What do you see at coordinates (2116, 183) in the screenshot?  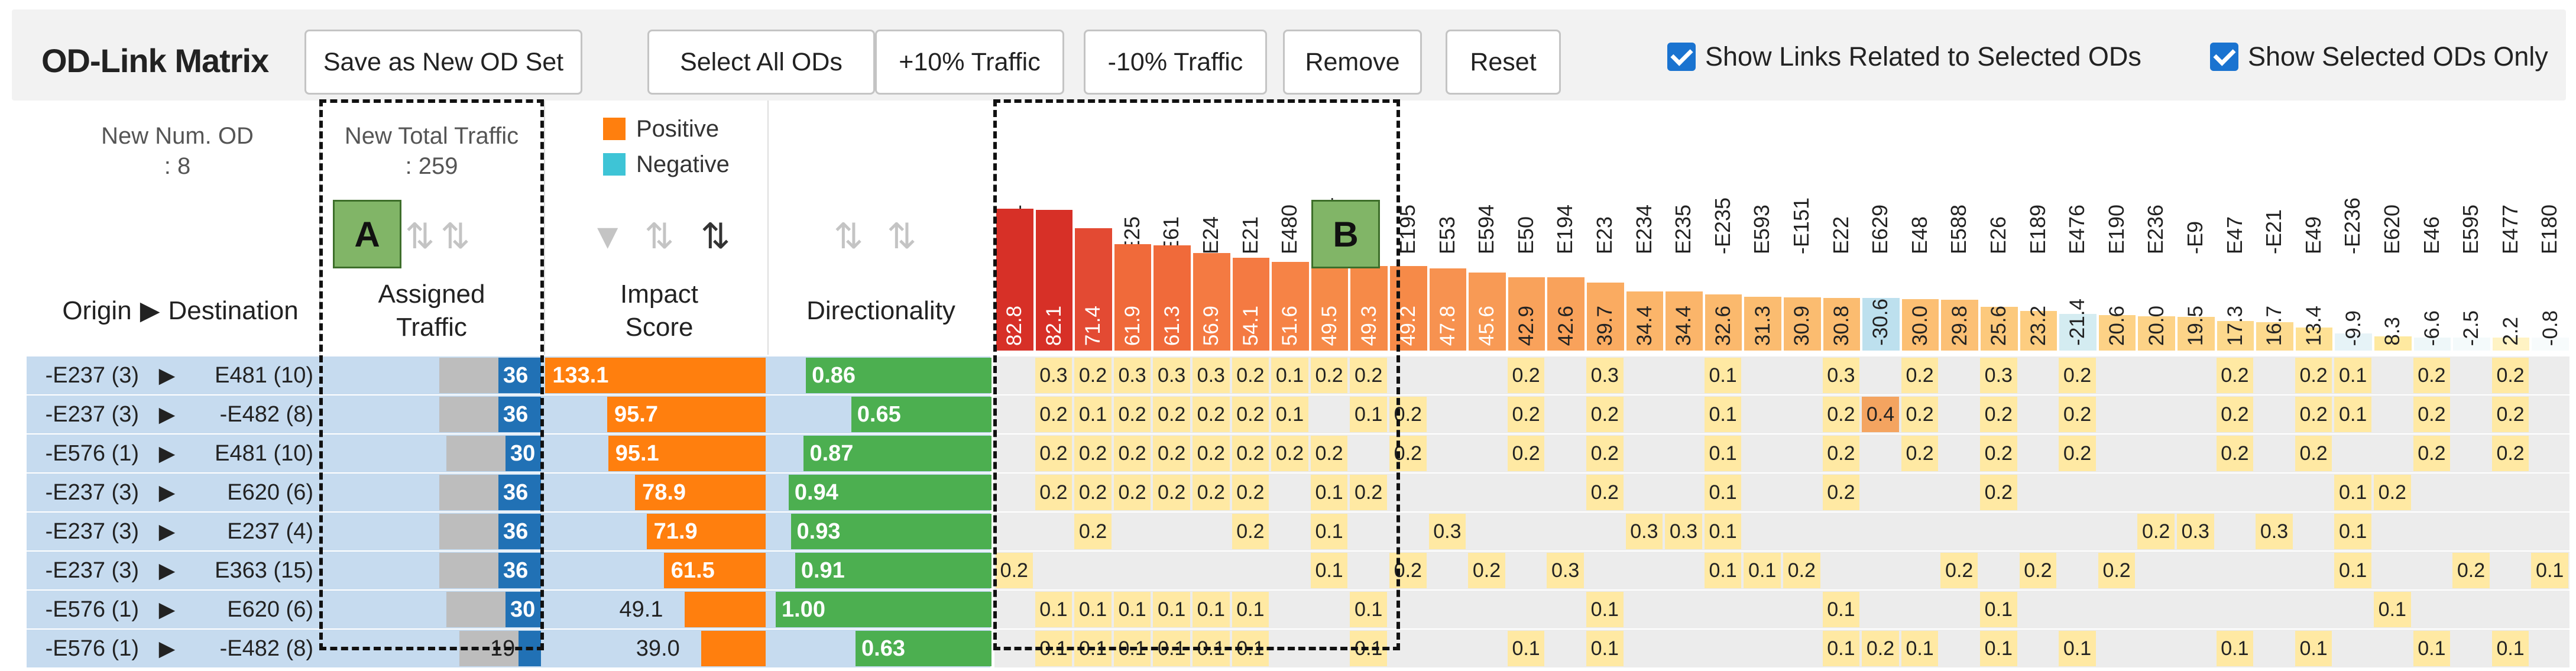 I see `link-label: E190` at bounding box center [2116, 183].